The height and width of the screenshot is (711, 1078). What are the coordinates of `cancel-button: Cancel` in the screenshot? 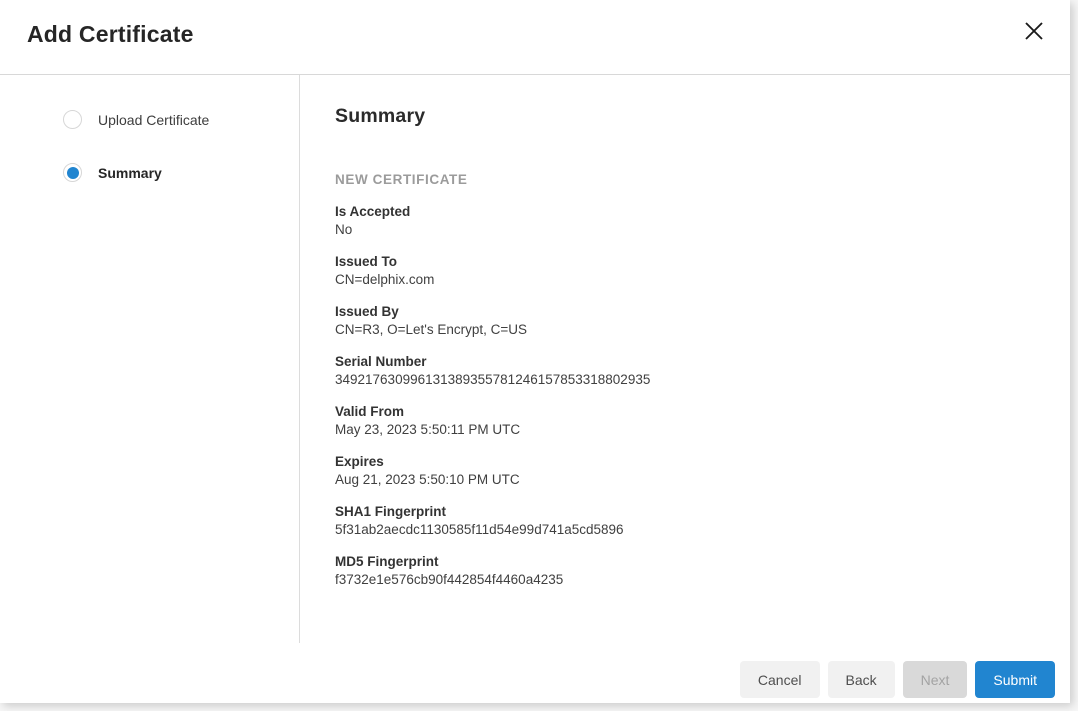 It's located at (779, 679).